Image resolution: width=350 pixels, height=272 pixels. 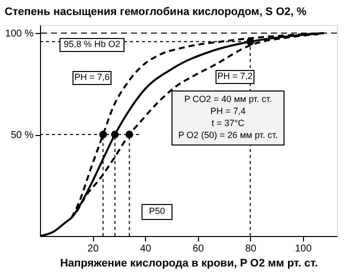 I want to click on x-tick-label: 40, so click(x=146, y=249).